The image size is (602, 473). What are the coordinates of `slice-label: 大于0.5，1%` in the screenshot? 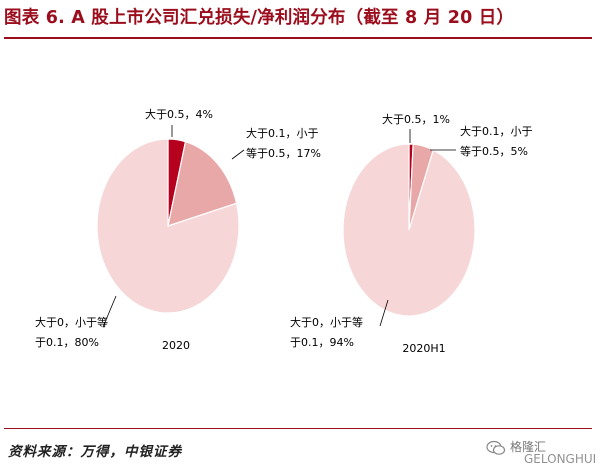 It's located at (416, 119).